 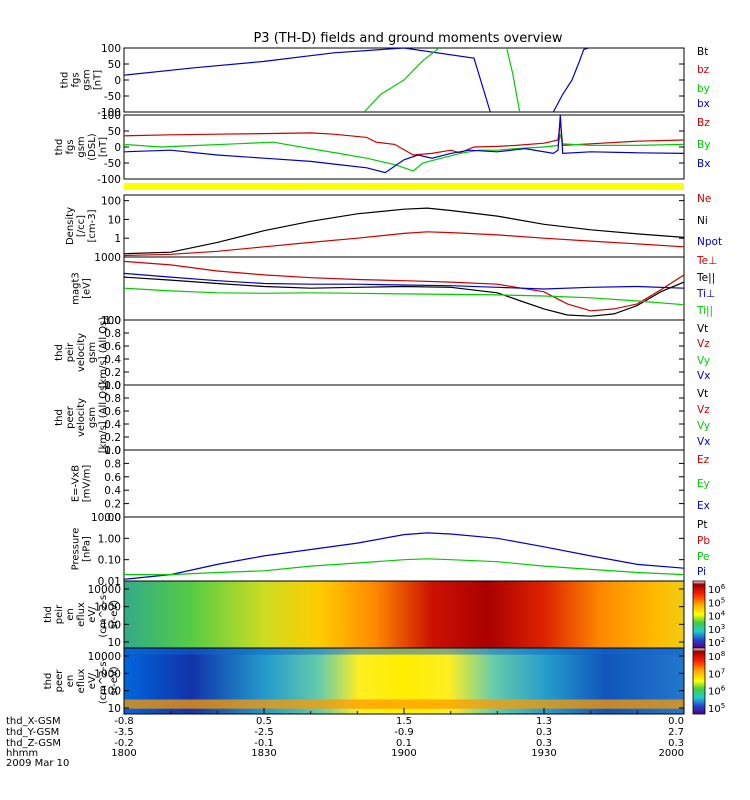 What do you see at coordinates (48, 614) in the screenshot?
I see `y-axis-label: thd` at bounding box center [48, 614].